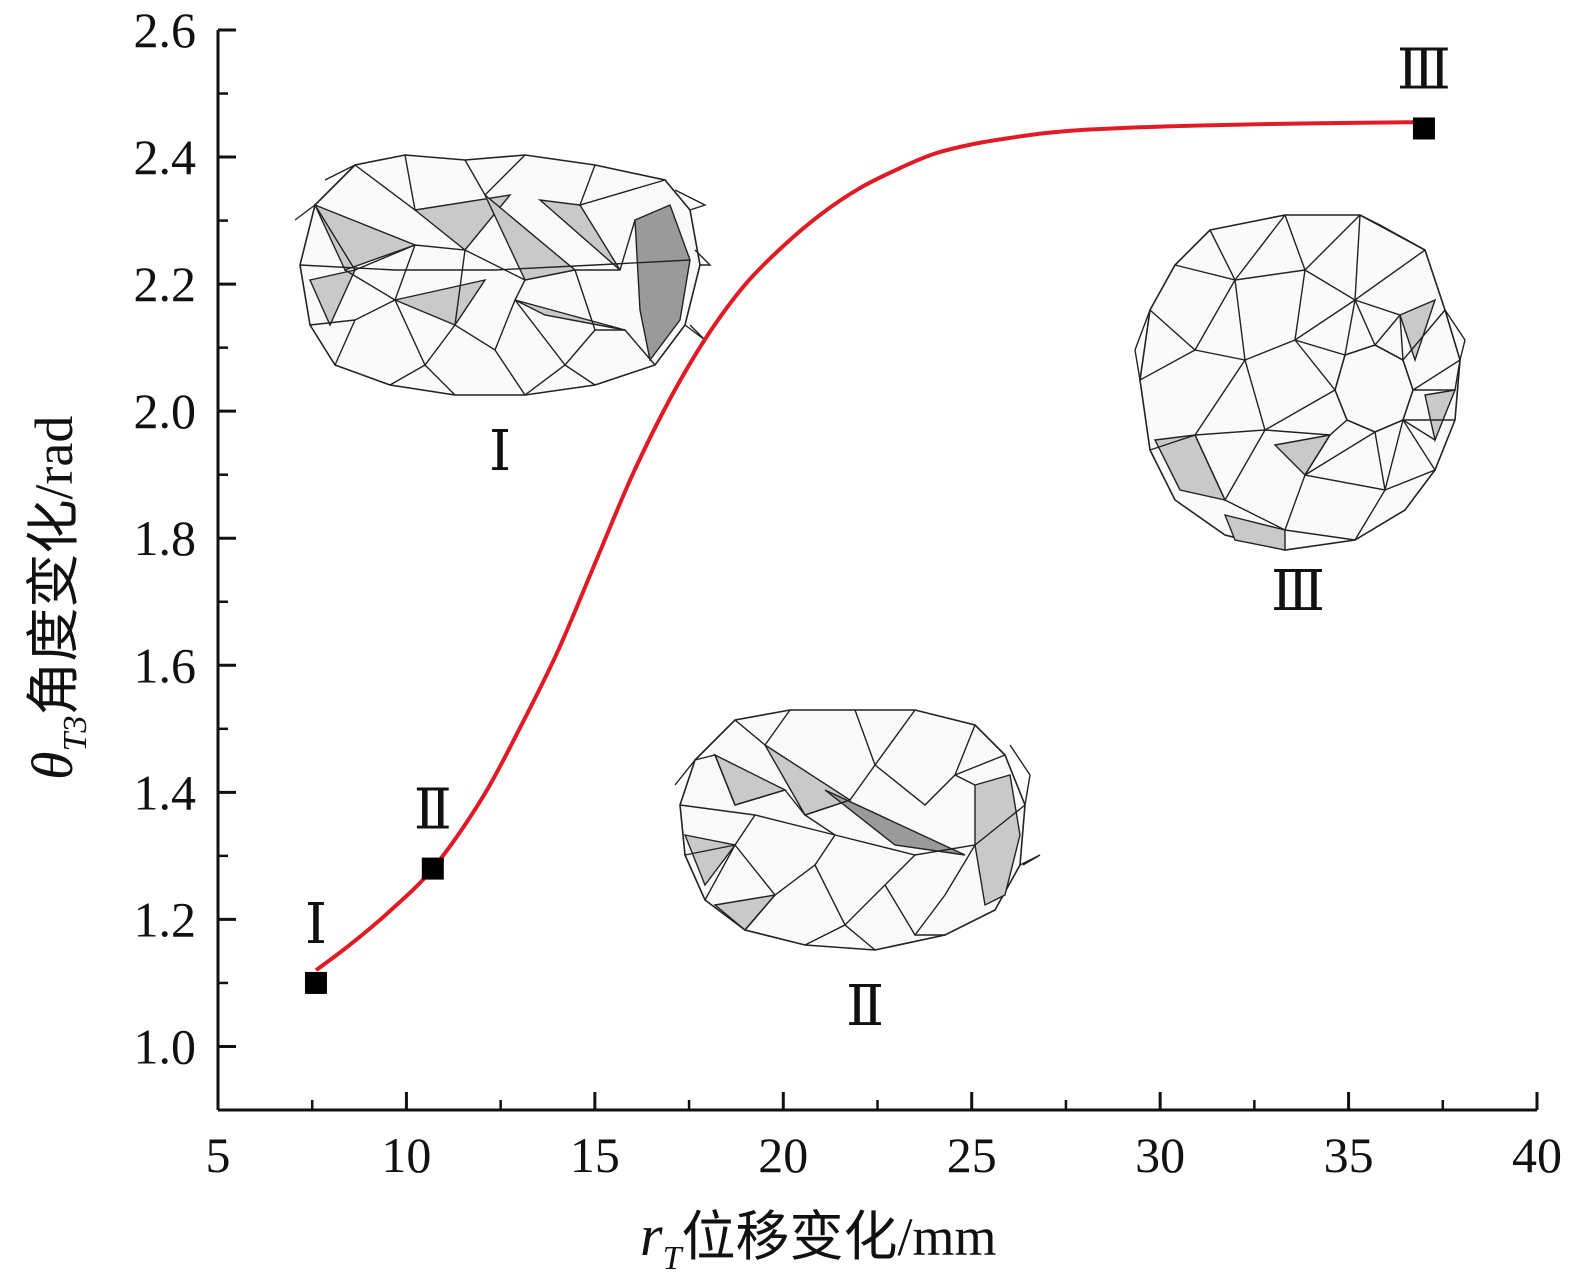 This screenshot has height=1288, width=1574. I want to click on x-ticks: 5 10 15 20 25 30 35 40, so click(884, 1137).